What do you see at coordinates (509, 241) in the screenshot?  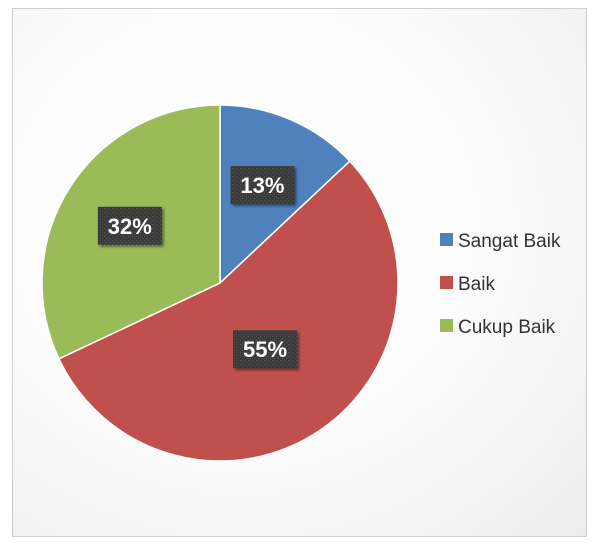 I see `legend-label: Sangat Baik` at bounding box center [509, 241].